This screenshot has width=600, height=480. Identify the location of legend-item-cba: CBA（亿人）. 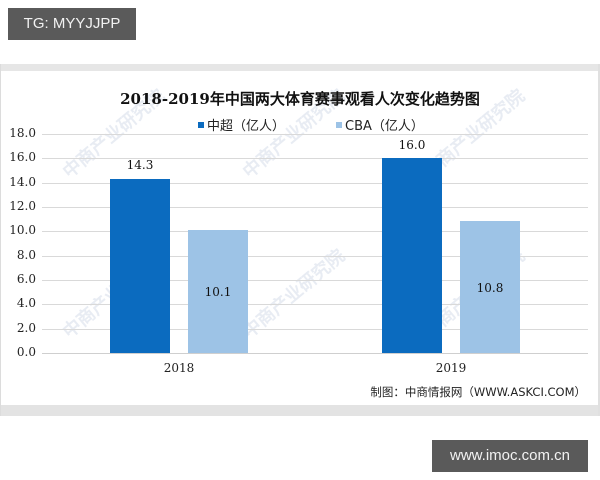
(380, 124).